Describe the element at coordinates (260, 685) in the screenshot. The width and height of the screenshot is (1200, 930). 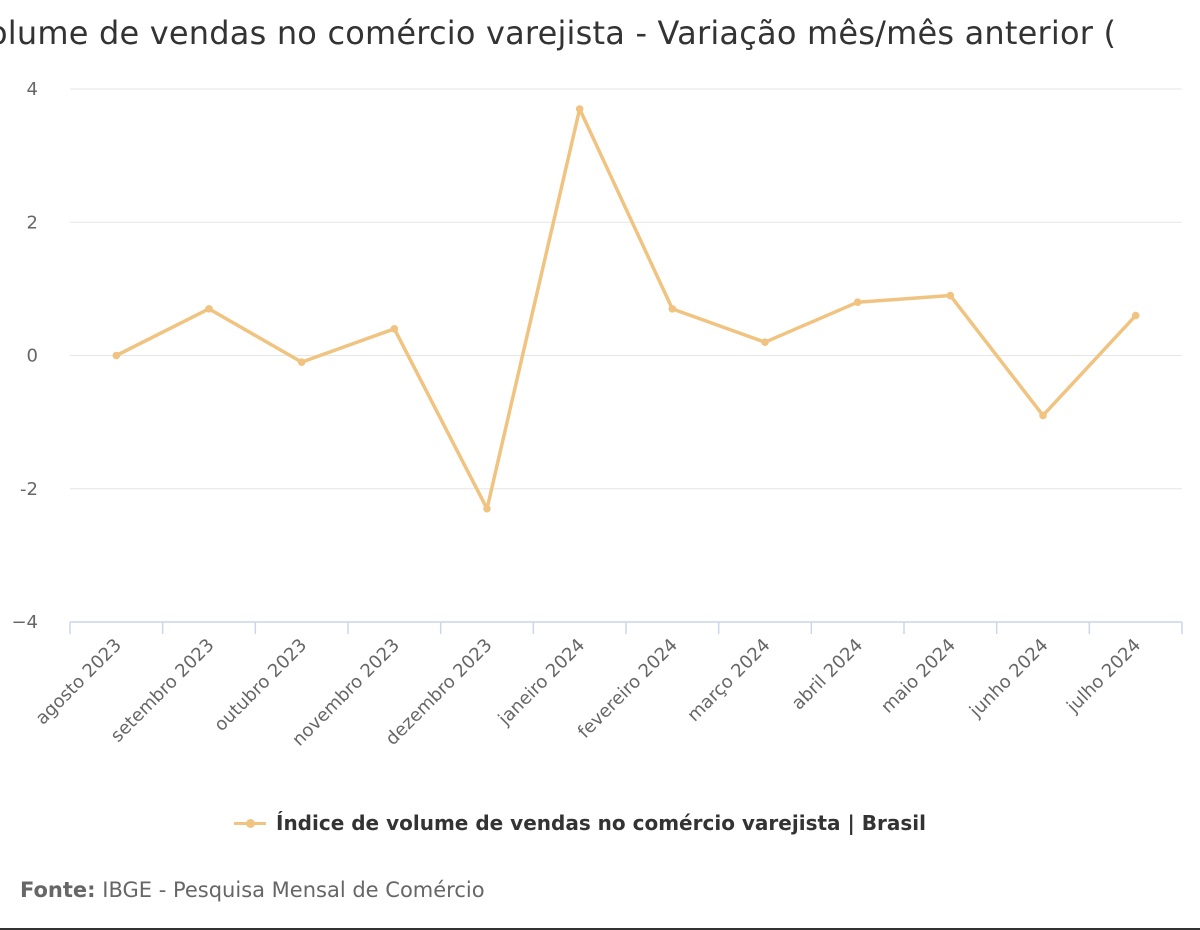
I see `x-tick-label: outubro 2023` at that location.